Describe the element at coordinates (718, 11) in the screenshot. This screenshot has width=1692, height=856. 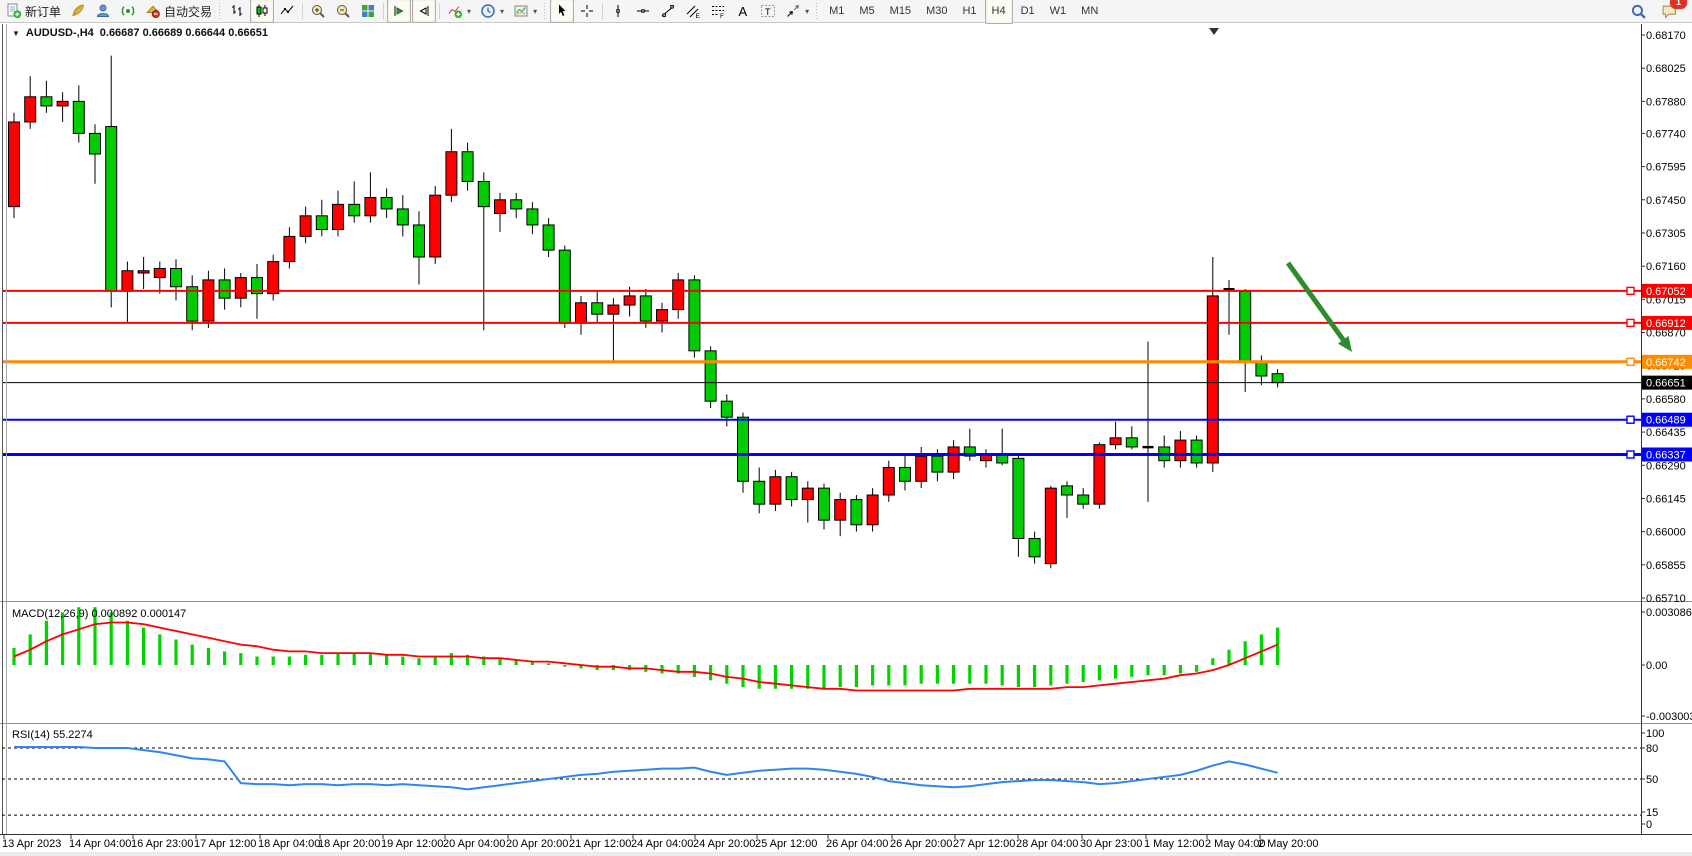
I see `fibonacci-button: F` at that location.